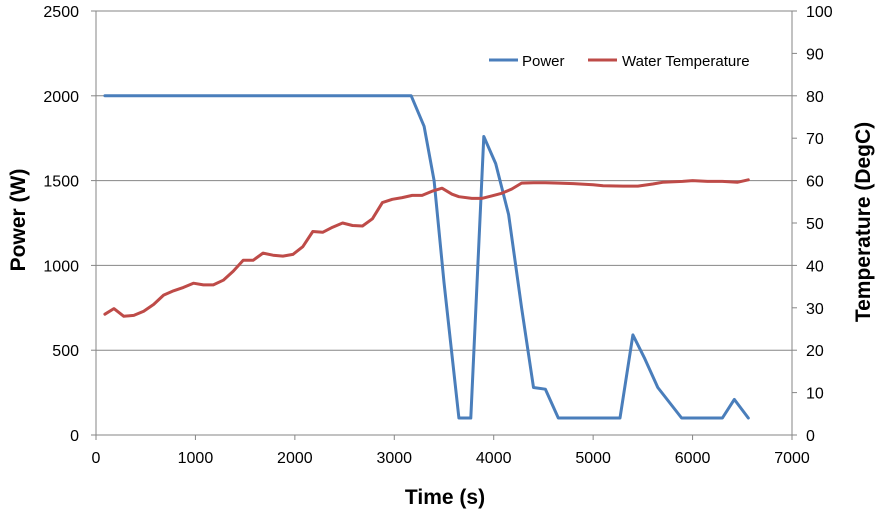 The height and width of the screenshot is (512, 893). I want to click on y-tick-label: 1500, so click(61, 182).